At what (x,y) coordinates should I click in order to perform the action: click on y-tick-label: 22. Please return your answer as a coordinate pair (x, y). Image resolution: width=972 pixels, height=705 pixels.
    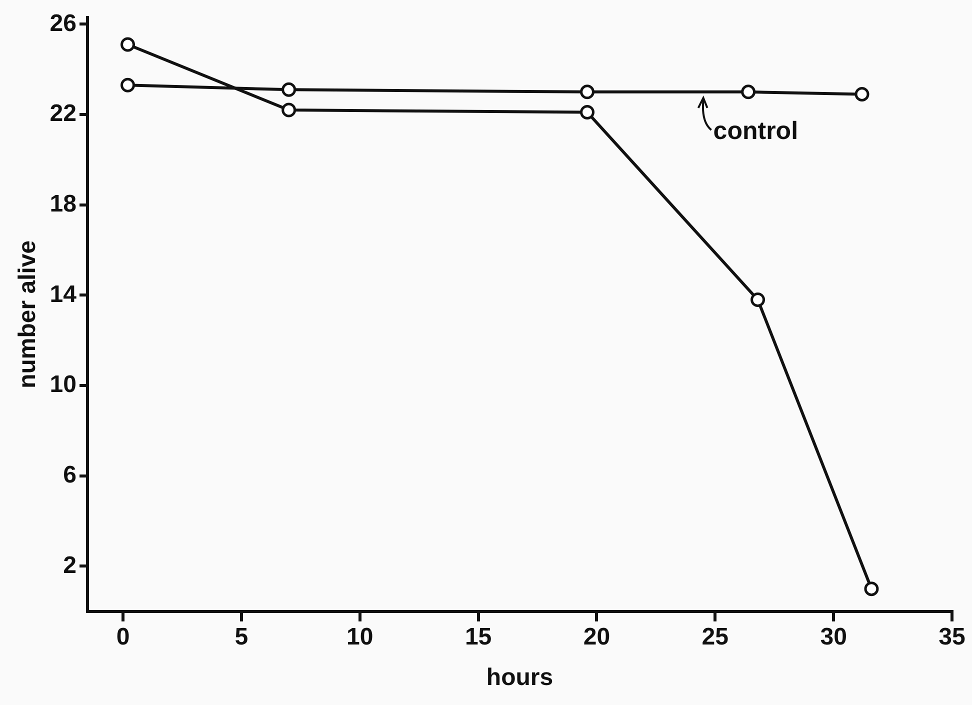
    Looking at the image, I should click on (63, 114).